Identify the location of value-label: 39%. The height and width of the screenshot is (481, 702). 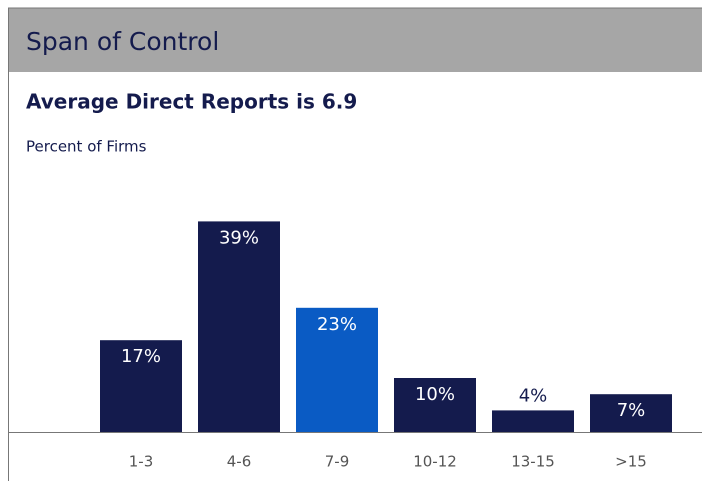
(239, 237).